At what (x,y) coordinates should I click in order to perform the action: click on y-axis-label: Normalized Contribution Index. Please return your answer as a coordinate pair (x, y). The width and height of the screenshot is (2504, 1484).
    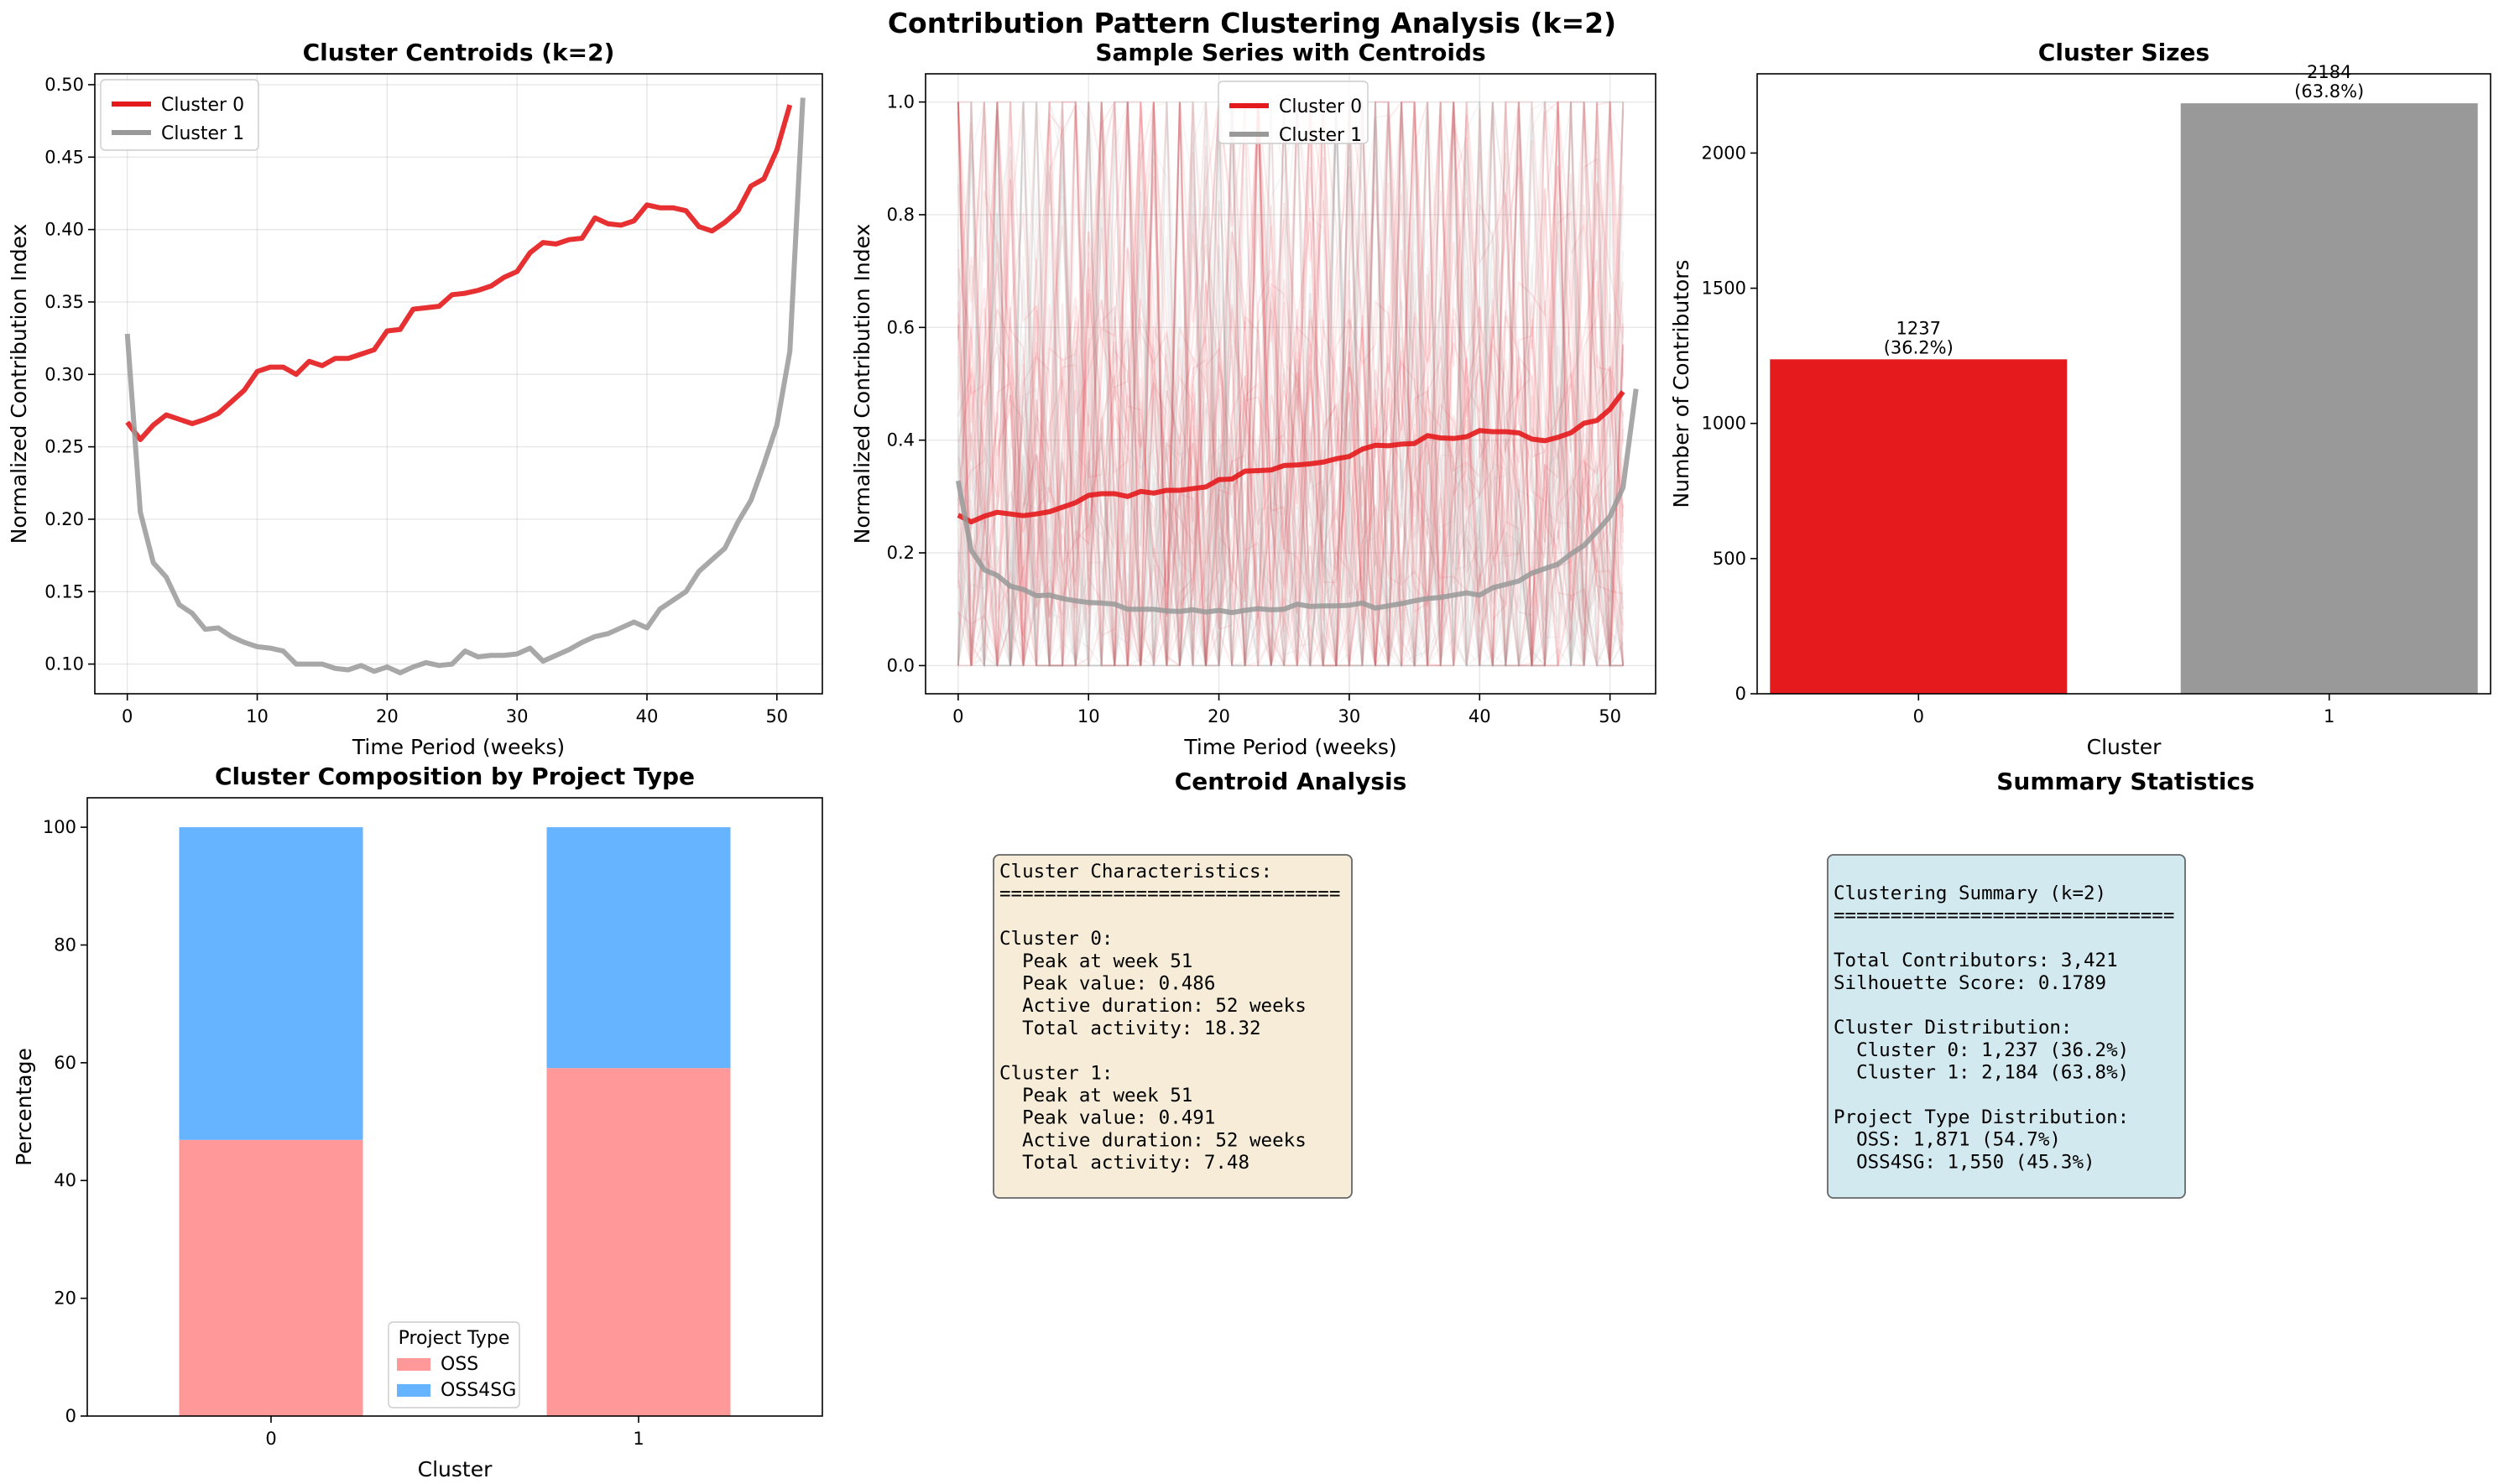
    Looking at the image, I should click on (862, 384).